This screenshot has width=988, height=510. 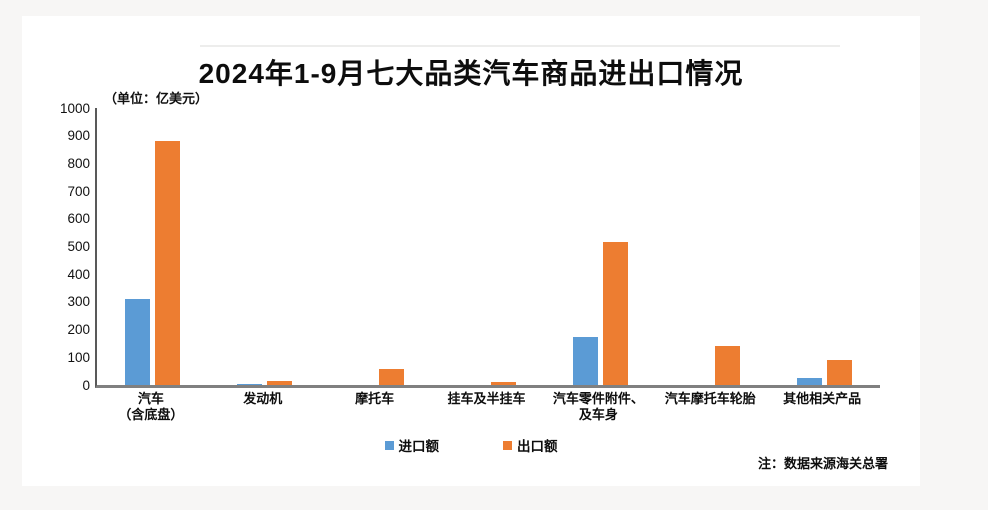 I want to click on y-tick-label: 800, so click(x=78, y=163).